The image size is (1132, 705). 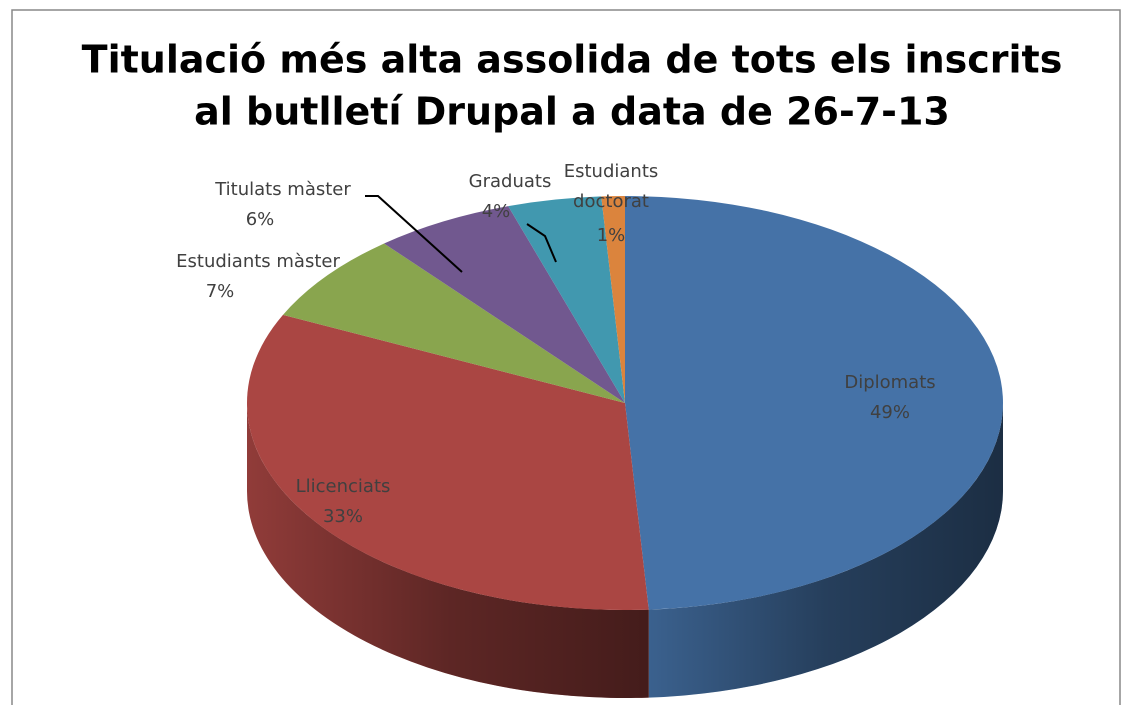 I want to click on value-label: 1%, so click(x=611, y=235).